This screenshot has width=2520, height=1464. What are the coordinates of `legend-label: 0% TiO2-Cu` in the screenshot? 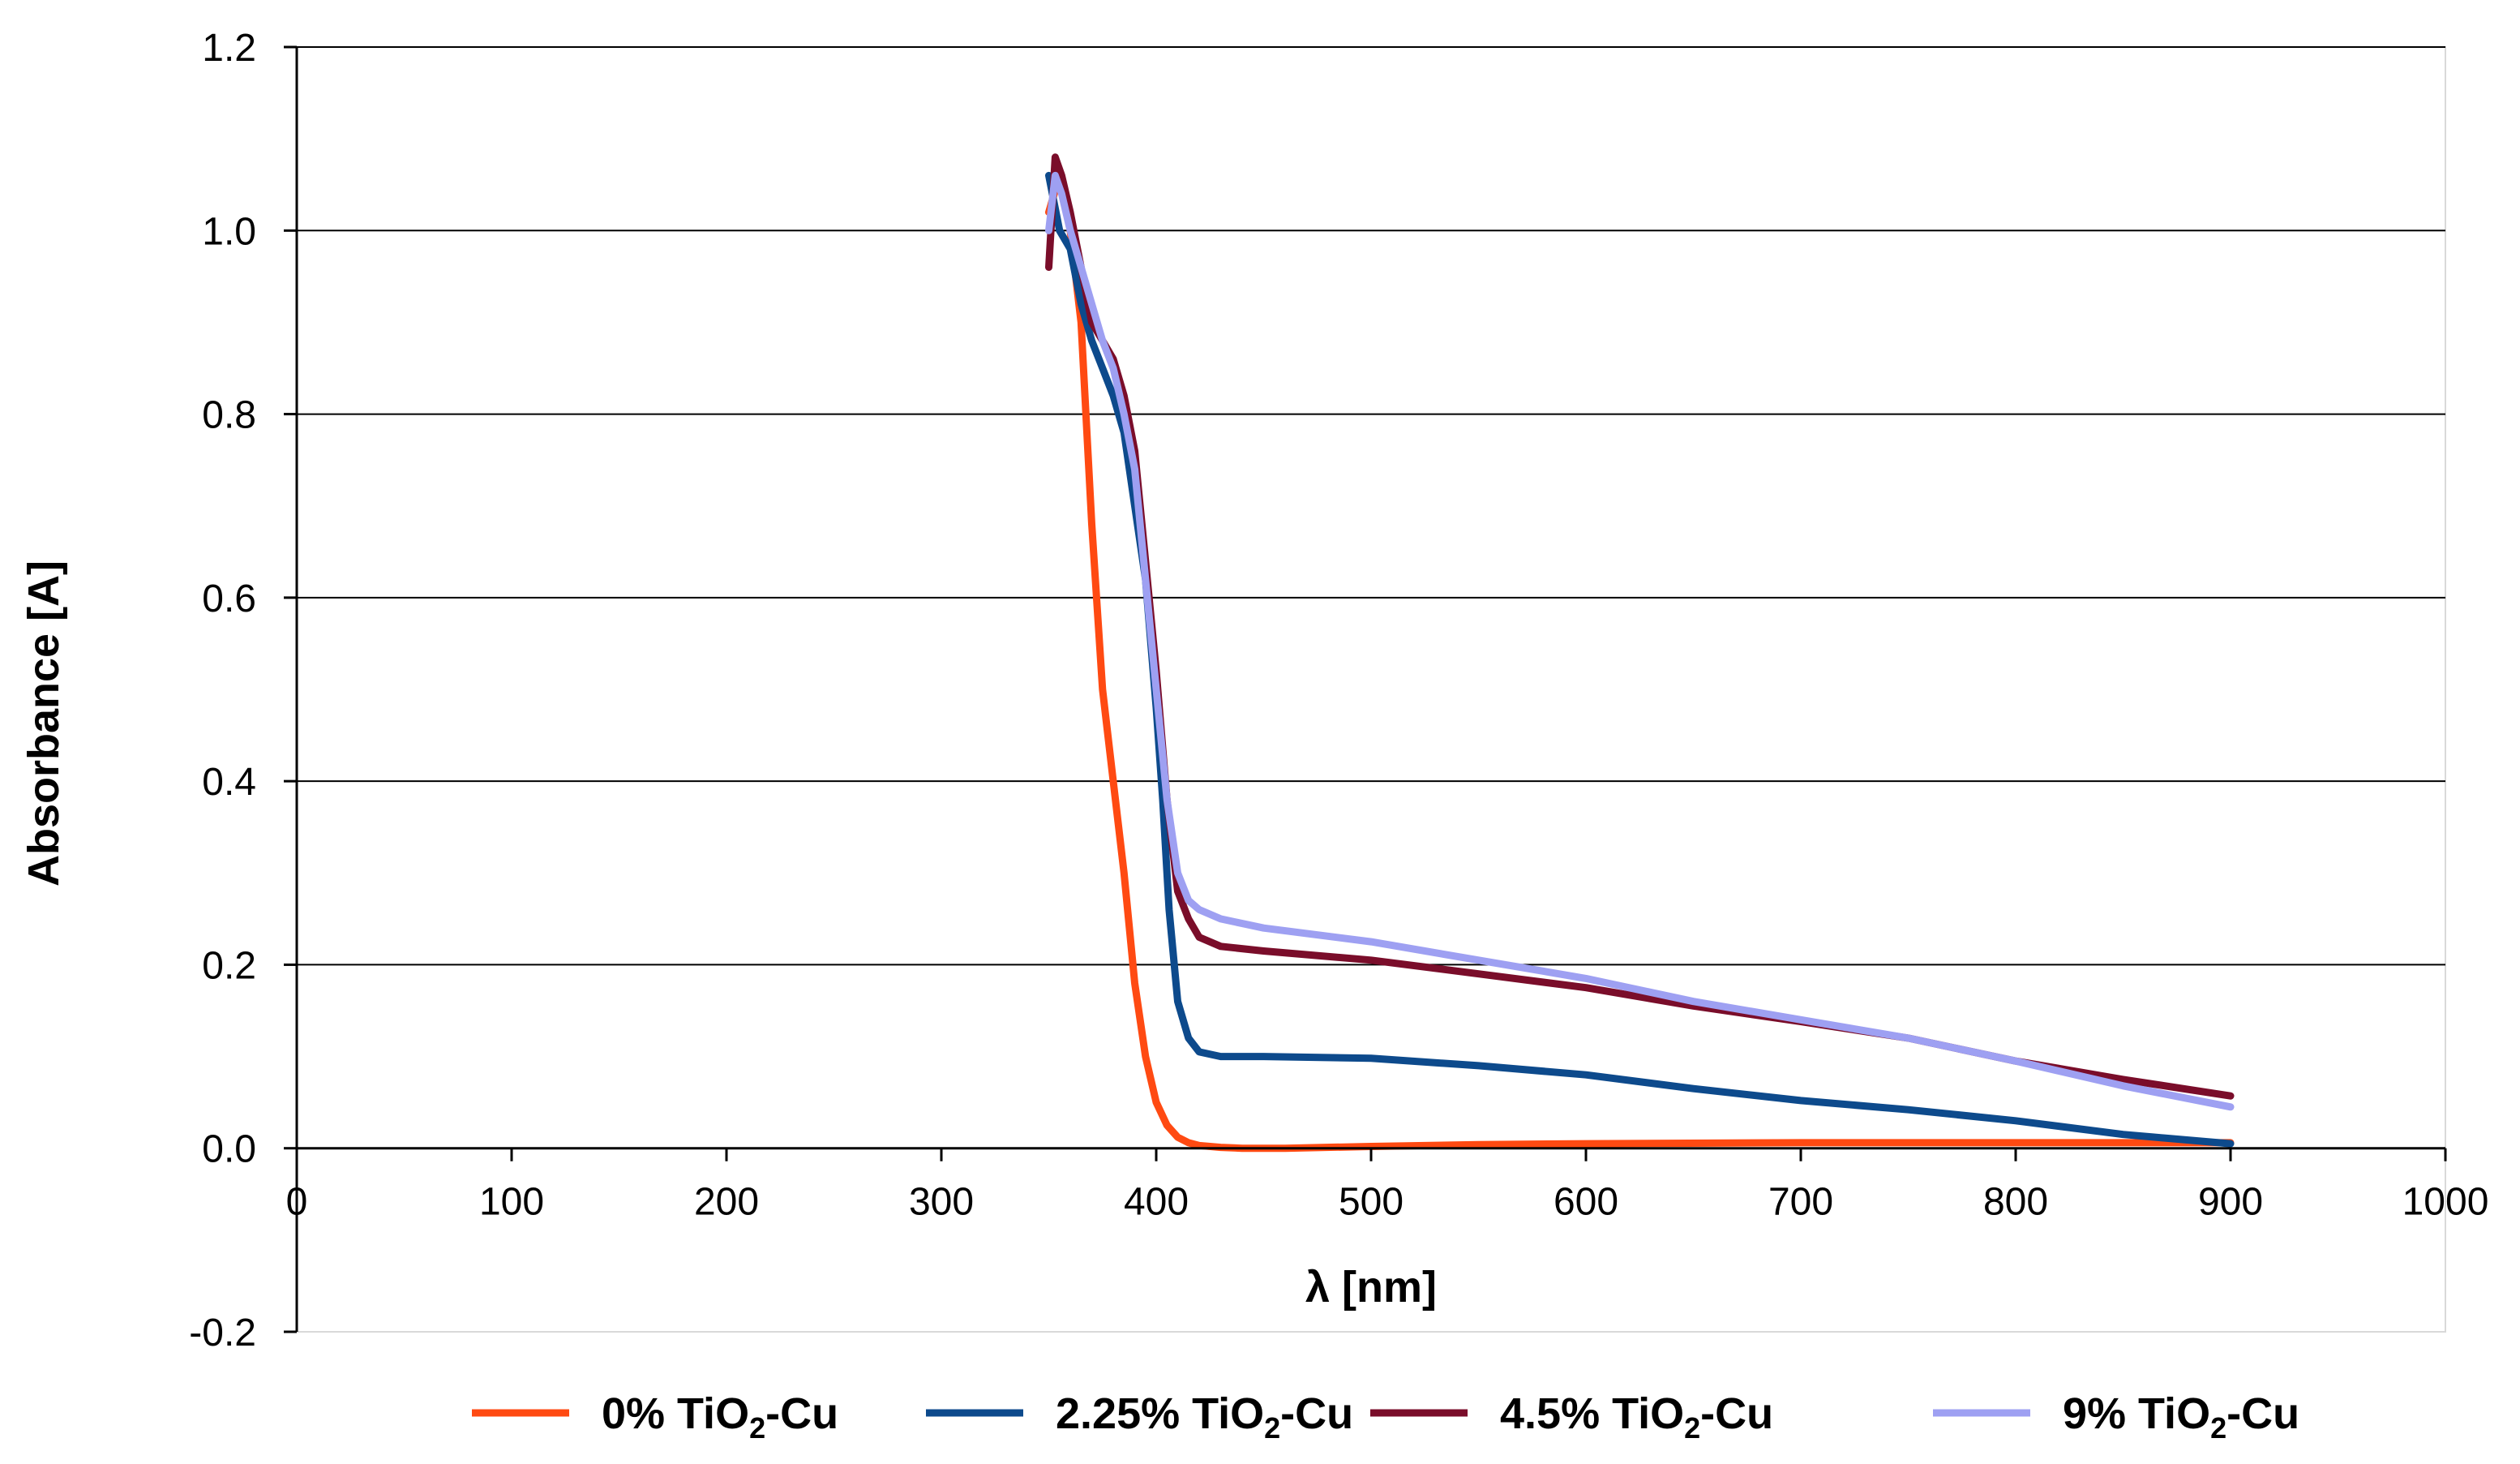 It's located at (720, 1417).